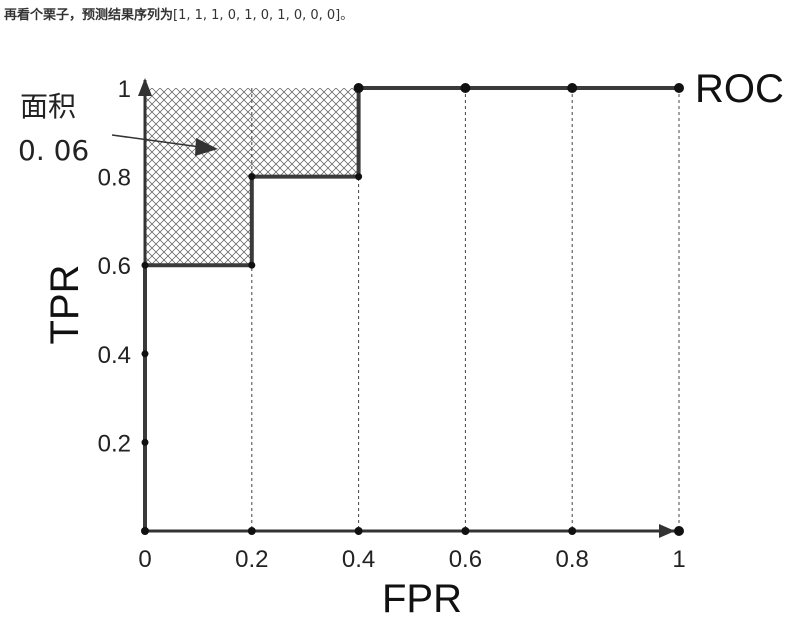  I want to click on area-annotation-value: 0. 06, so click(53, 150).